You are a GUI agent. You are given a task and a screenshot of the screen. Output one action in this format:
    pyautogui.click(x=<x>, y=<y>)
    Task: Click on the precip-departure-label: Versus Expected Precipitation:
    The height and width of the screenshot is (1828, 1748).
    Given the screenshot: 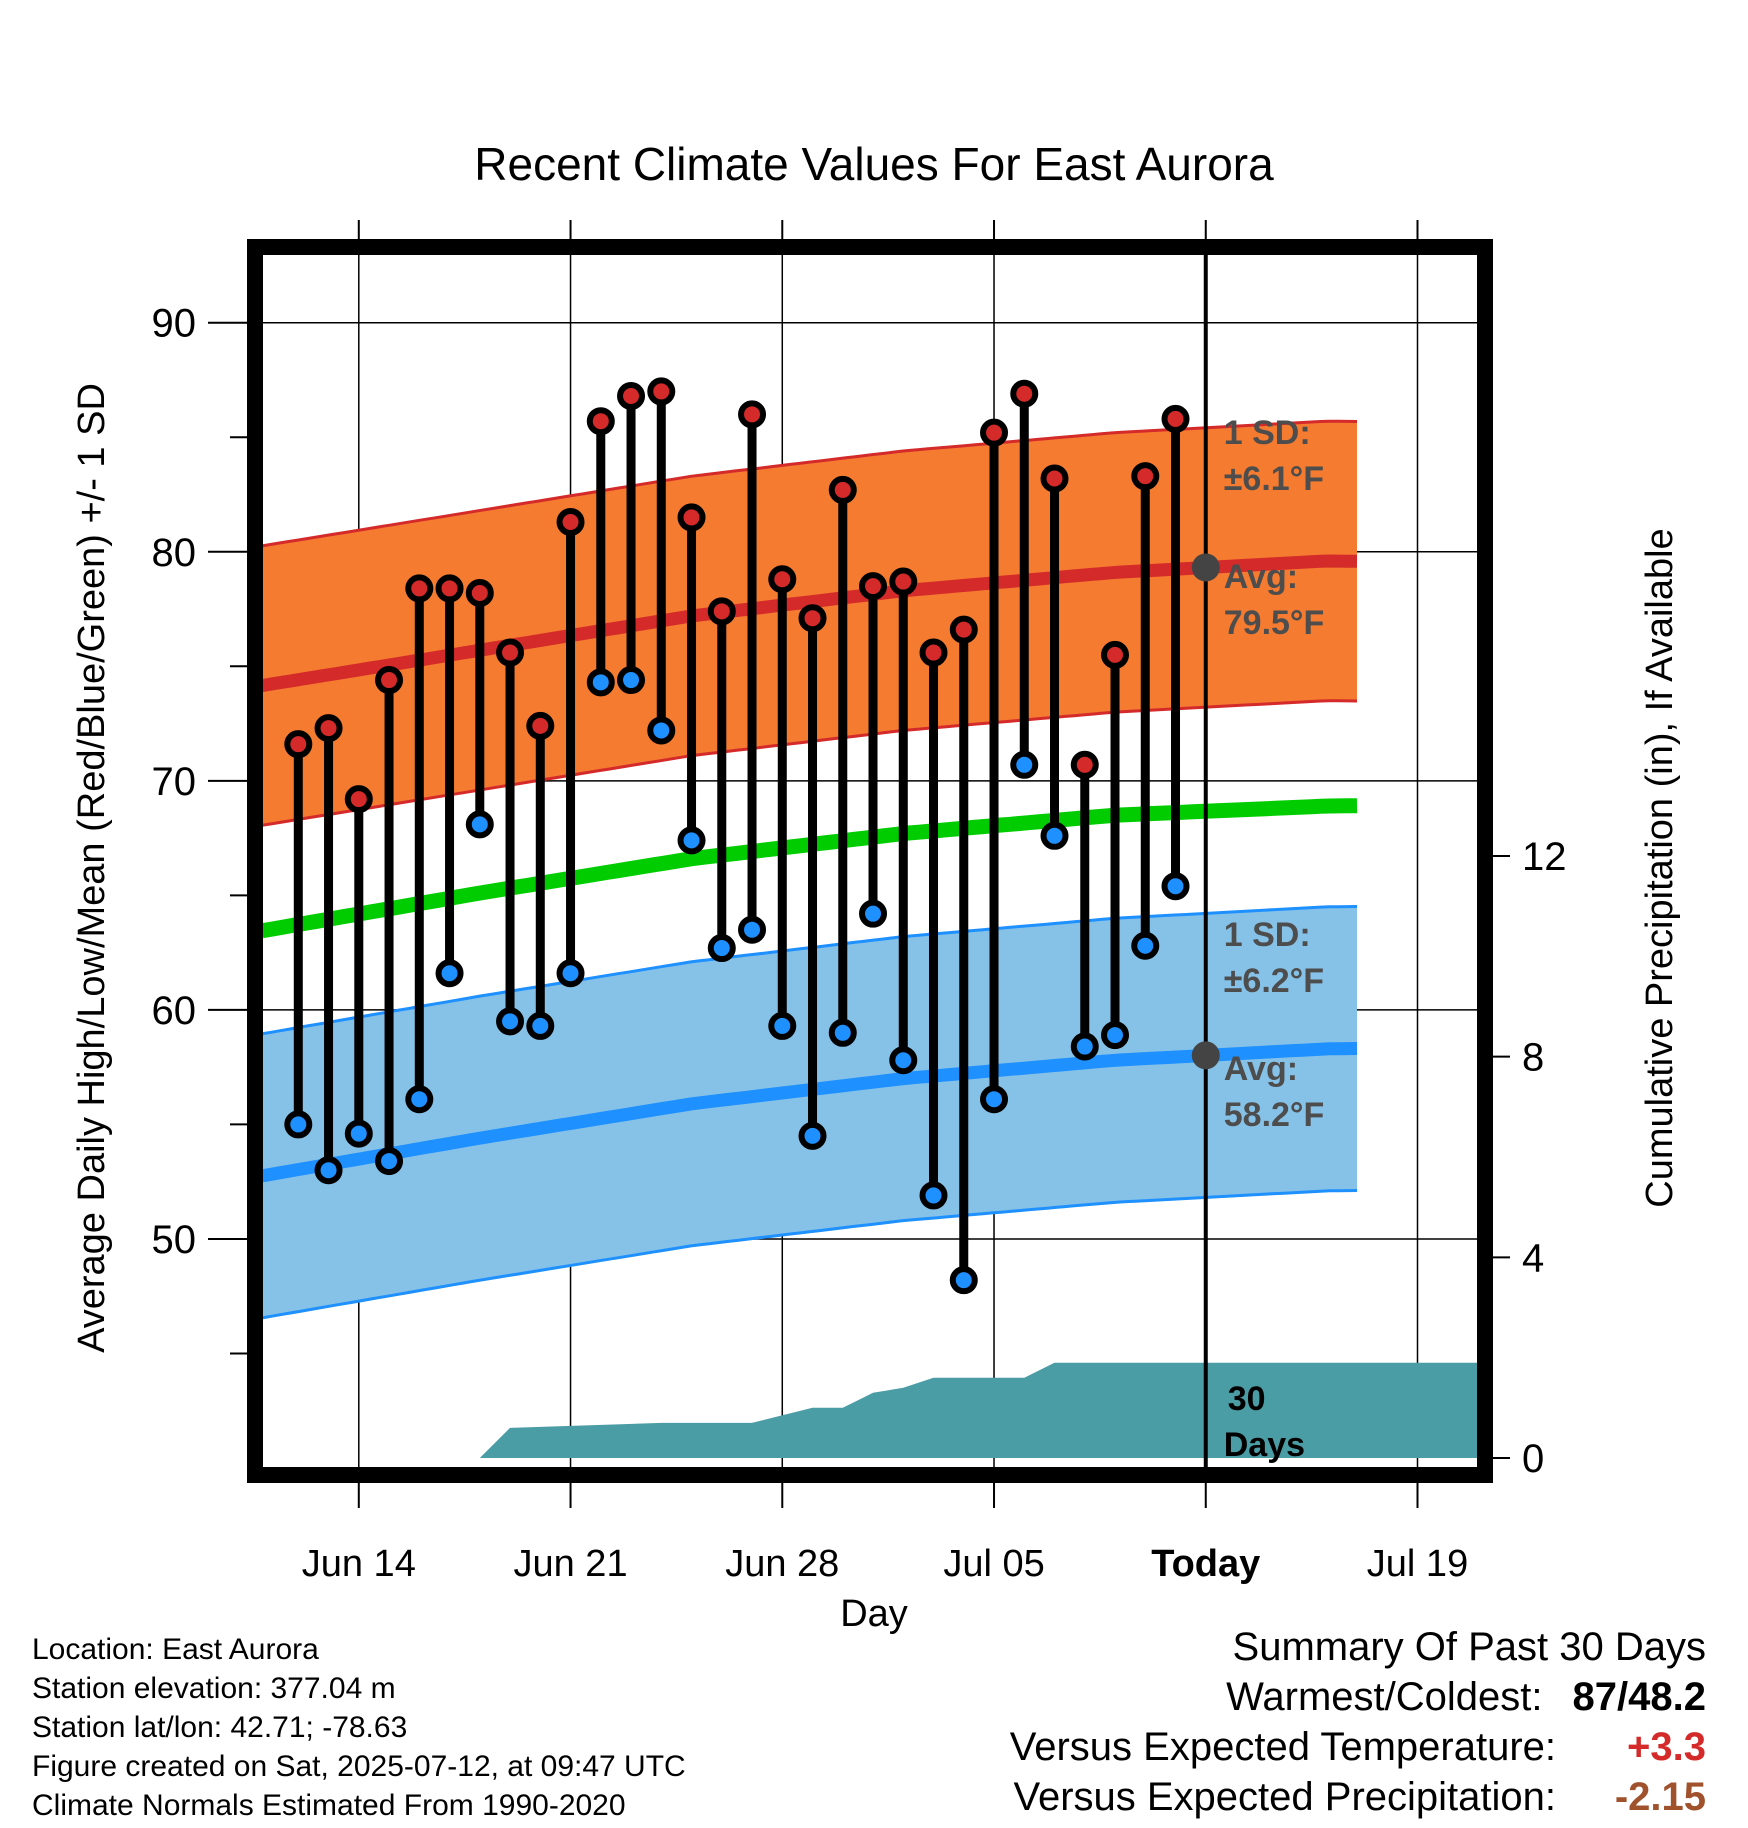 What is the action you would take?
    pyautogui.click(x=1284, y=1797)
    